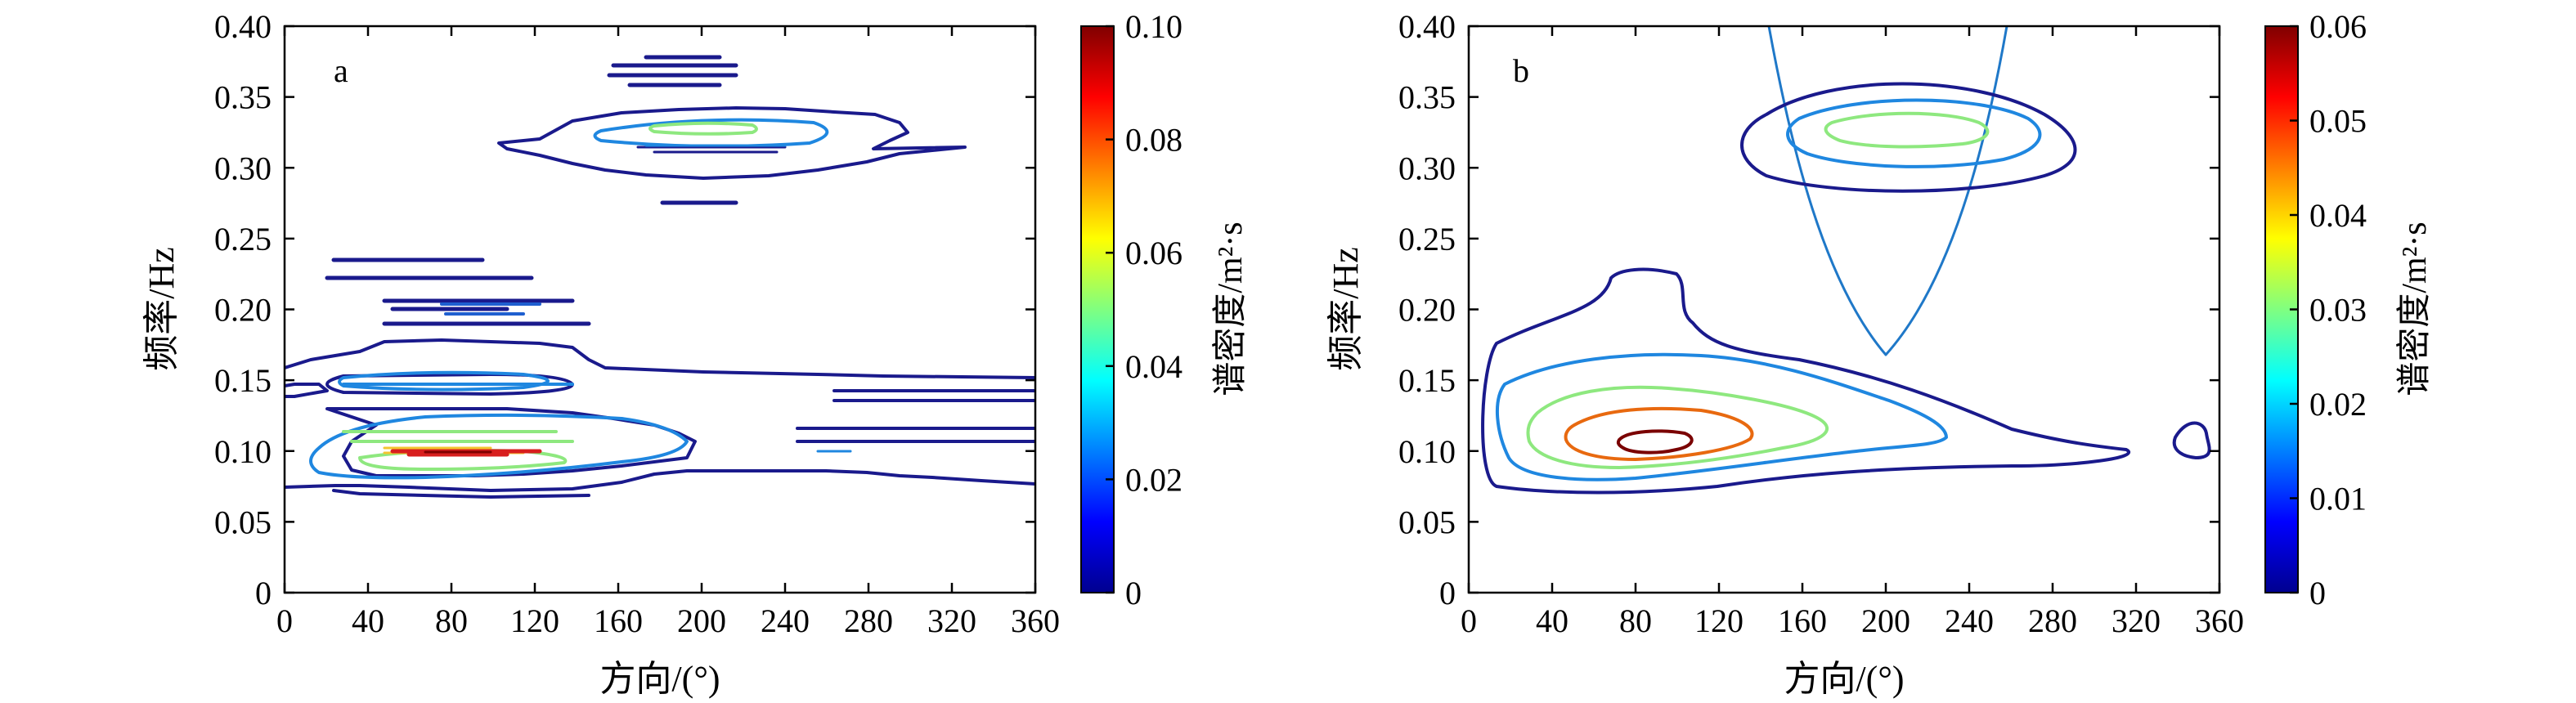 Image resolution: width=2576 pixels, height=703 pixels. Describe the element at coordinates (1035, 620) in the screenshot. I see `panel-a-xtick-label: 360` at that location.